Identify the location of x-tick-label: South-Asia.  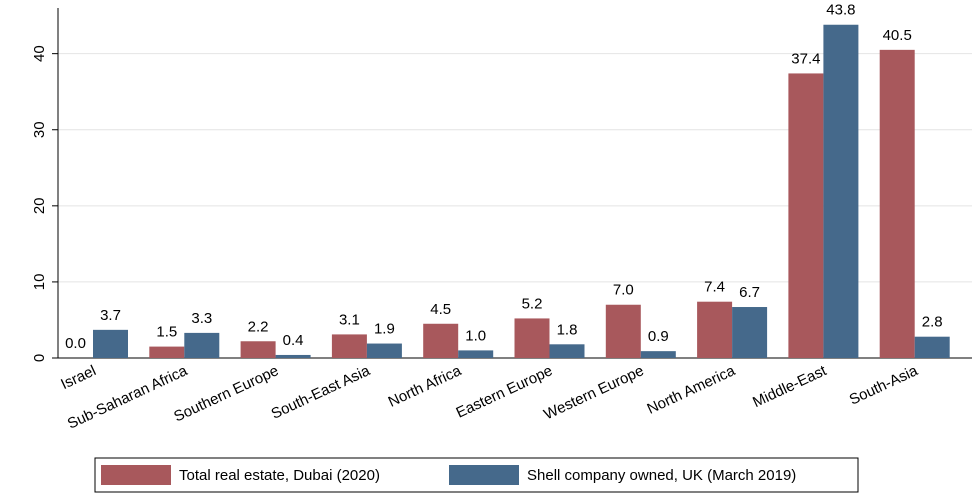
(884, 385).